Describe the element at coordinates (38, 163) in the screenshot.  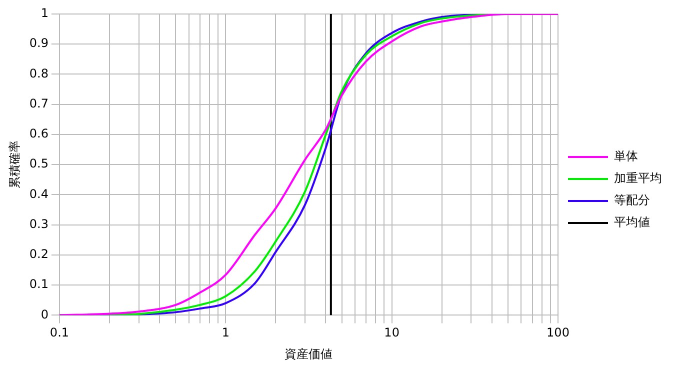
I see `y-tick-label: 0.5` at that location.